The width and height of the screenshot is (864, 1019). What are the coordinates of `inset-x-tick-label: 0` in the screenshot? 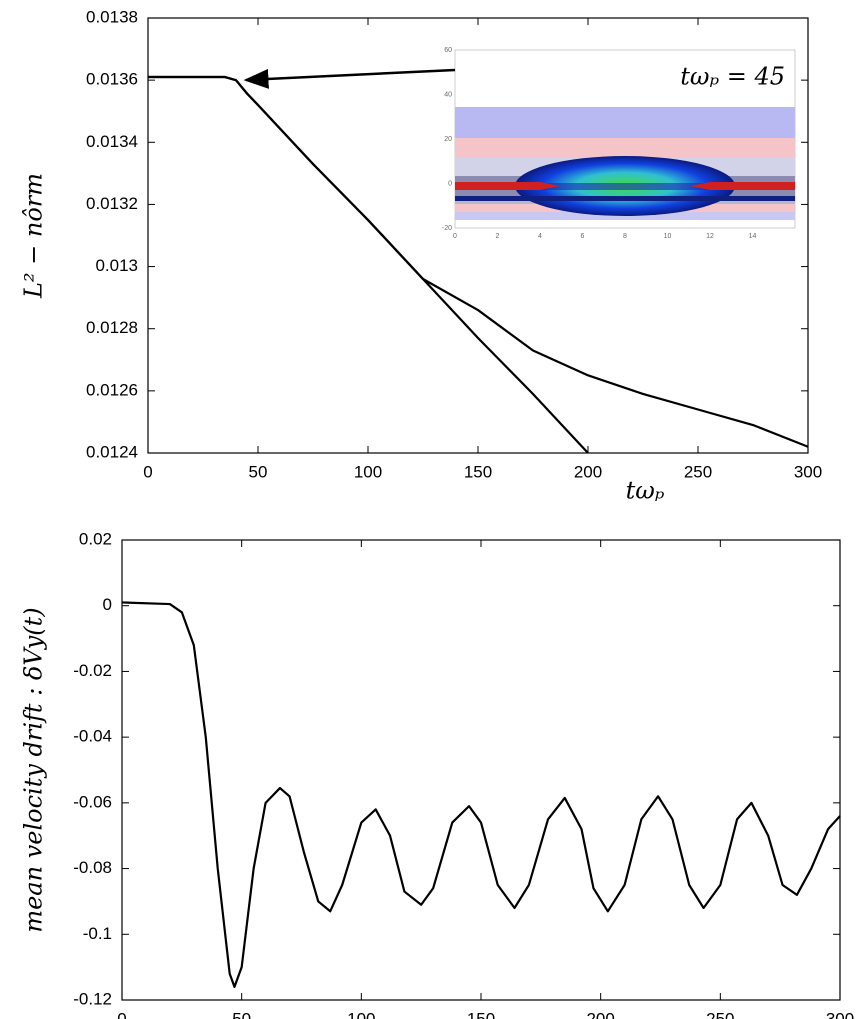 It's located at (455, 236).